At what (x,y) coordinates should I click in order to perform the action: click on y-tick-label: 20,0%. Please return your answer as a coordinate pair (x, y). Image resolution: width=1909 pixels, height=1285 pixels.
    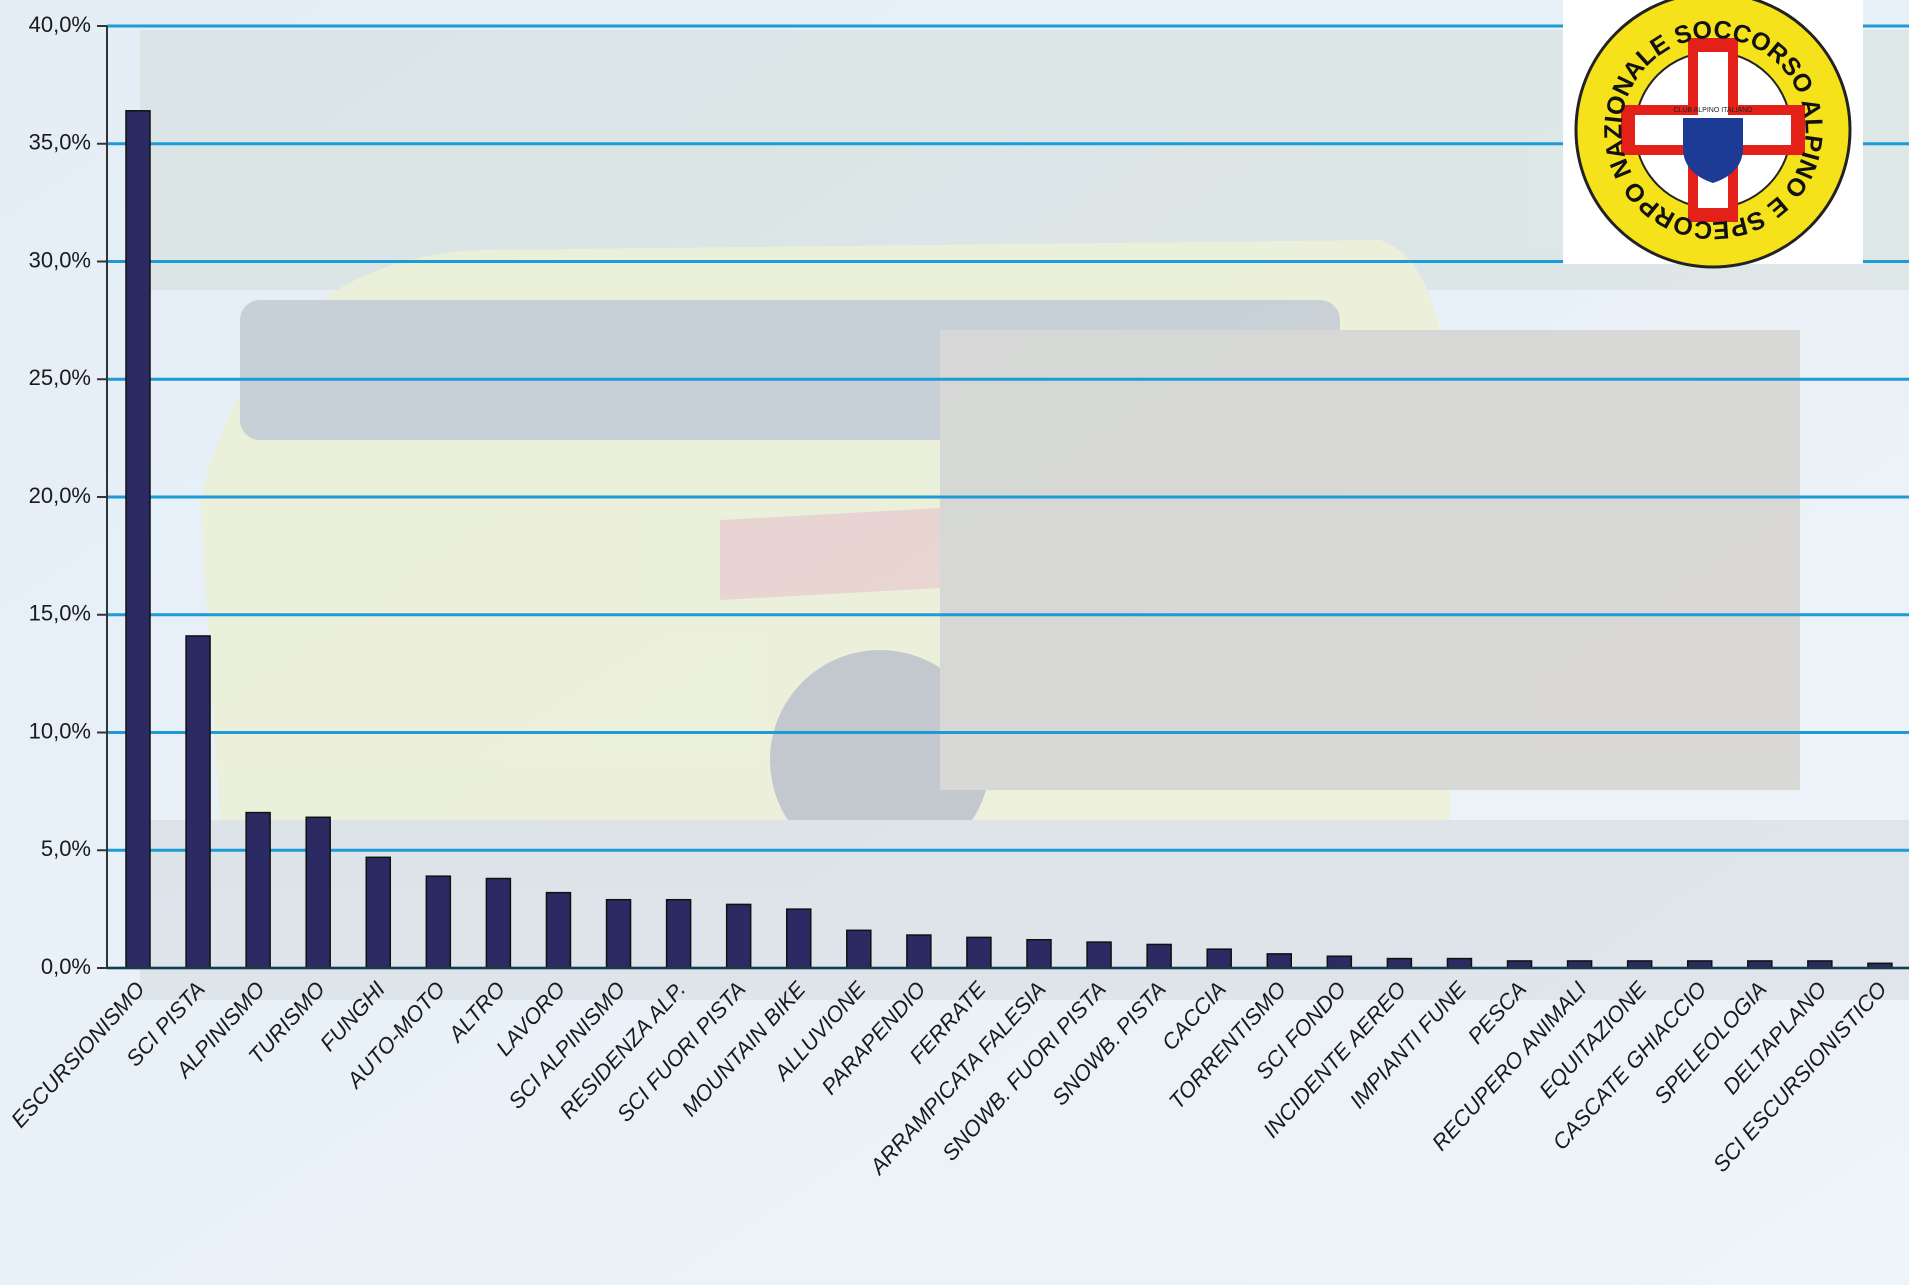
    Looking at the image, I should click on (60, 495).